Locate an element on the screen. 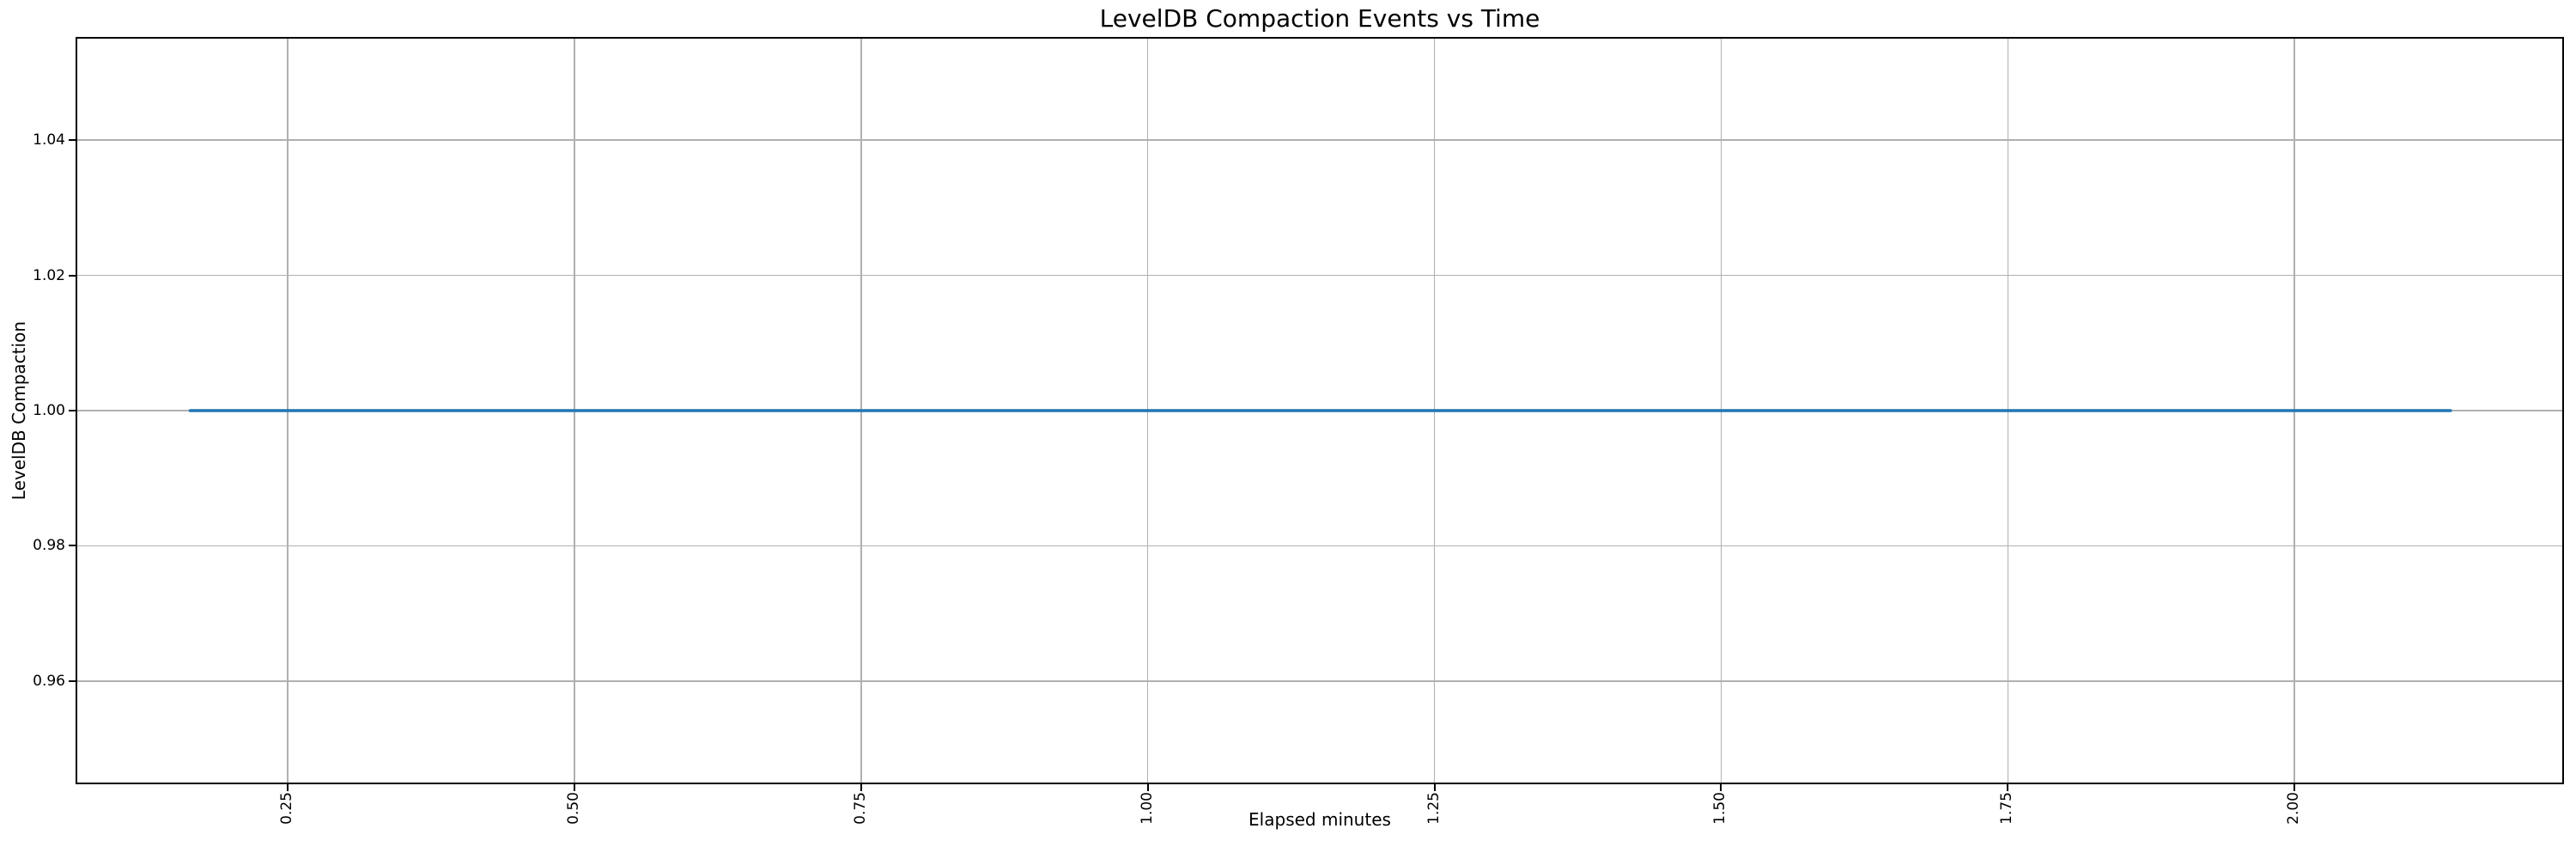 The width and height of the screenshot is (2576, 859). x-tick-label: 1.75 is located at coordinates (2007, 809).